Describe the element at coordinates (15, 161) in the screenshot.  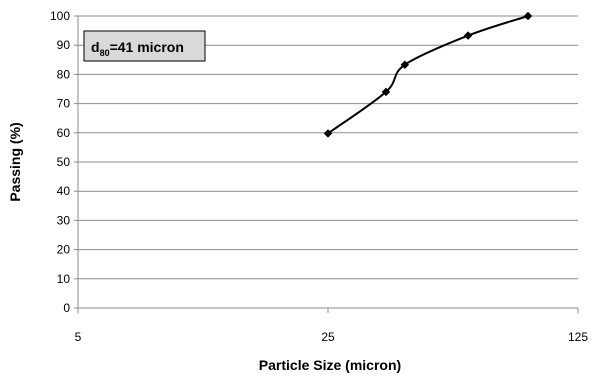
I see `y-axis-title: Passing (%)` at that location.